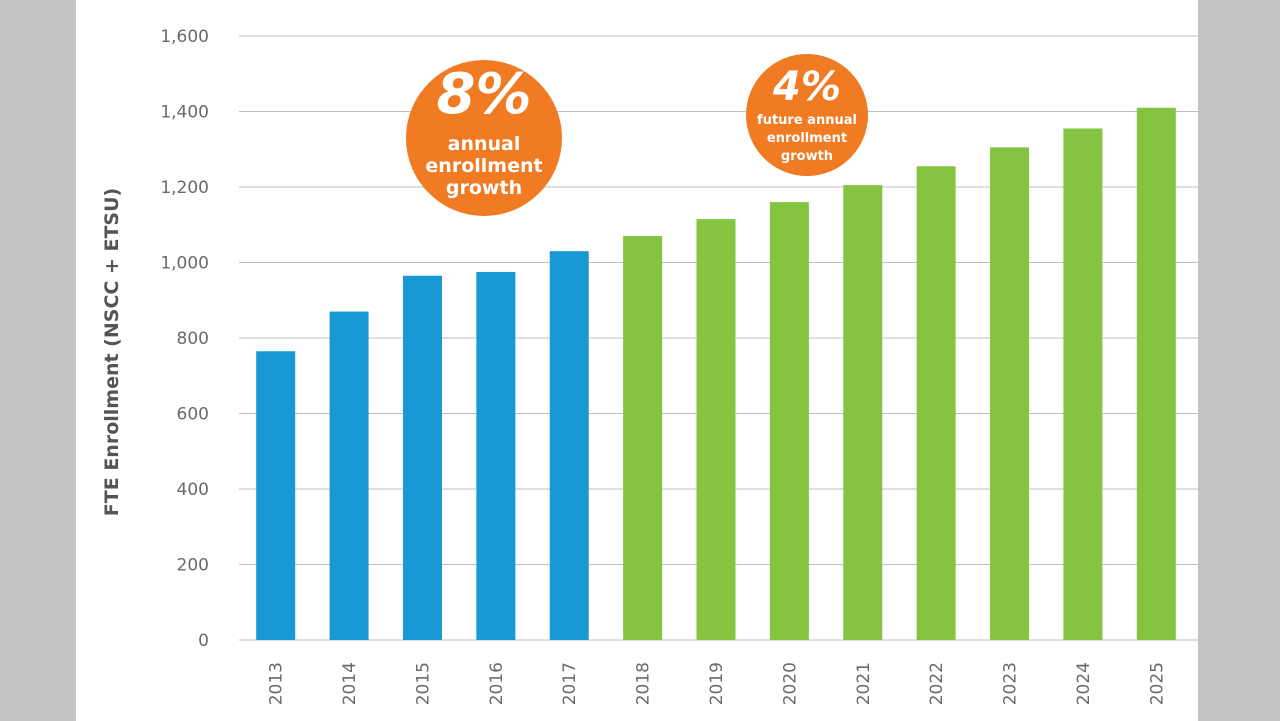 The width and height of the screenshot is (1280, 721). Describe the element at coordinates (937, 683) in the screenshot. I see `x-tick-label: 2022` at that location.